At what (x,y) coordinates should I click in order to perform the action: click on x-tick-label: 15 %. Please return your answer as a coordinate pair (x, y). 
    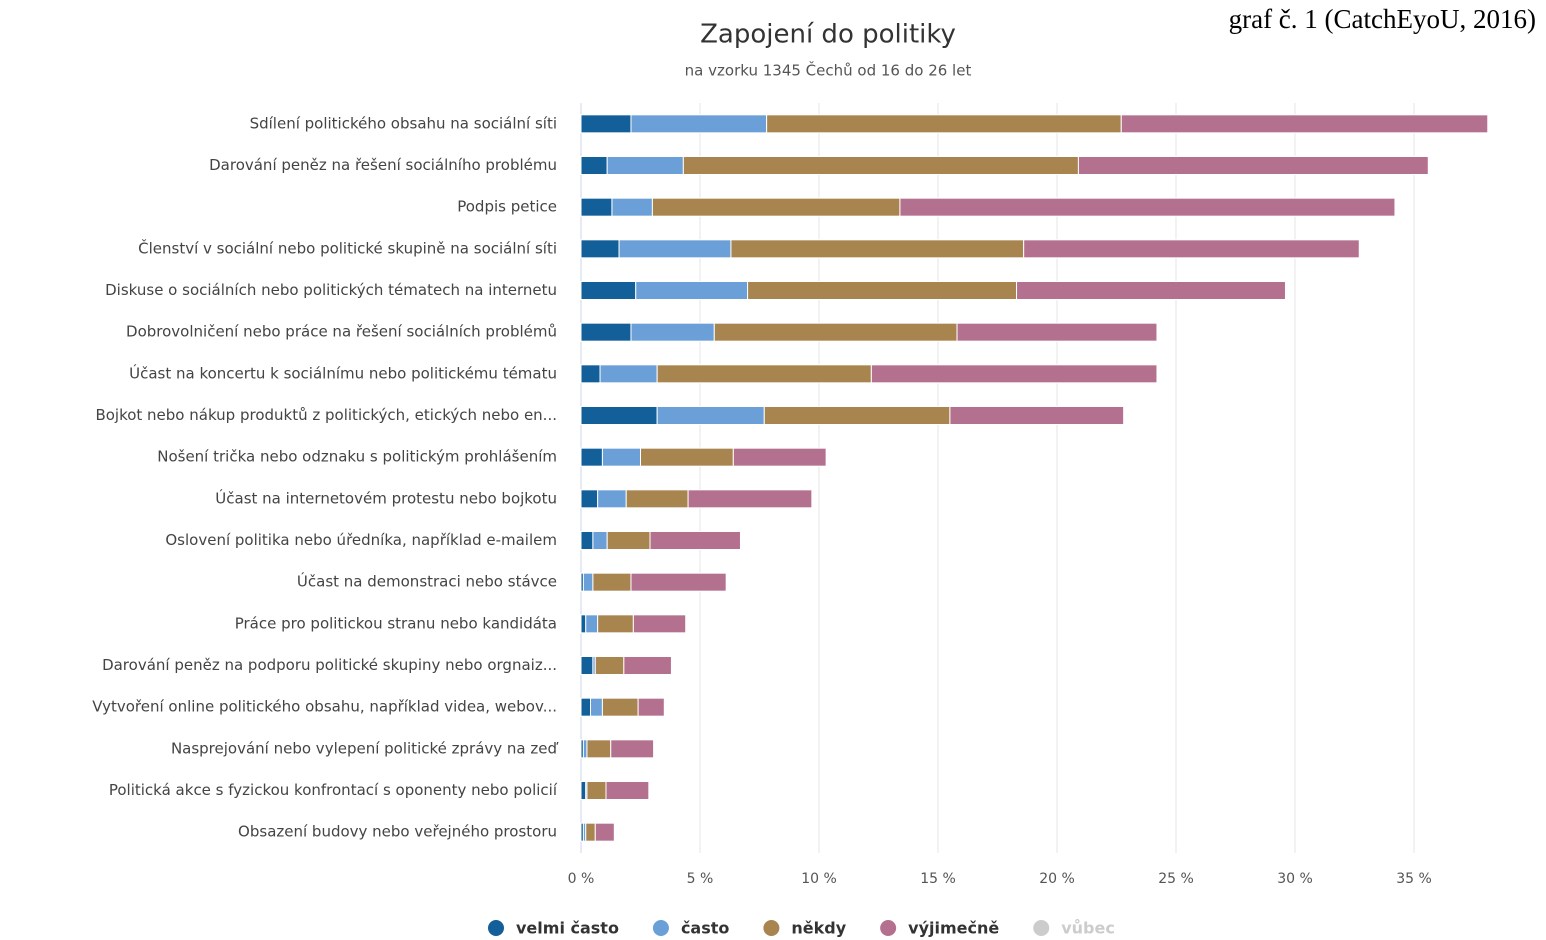
    Looking at the image, I should click on (938, 879).